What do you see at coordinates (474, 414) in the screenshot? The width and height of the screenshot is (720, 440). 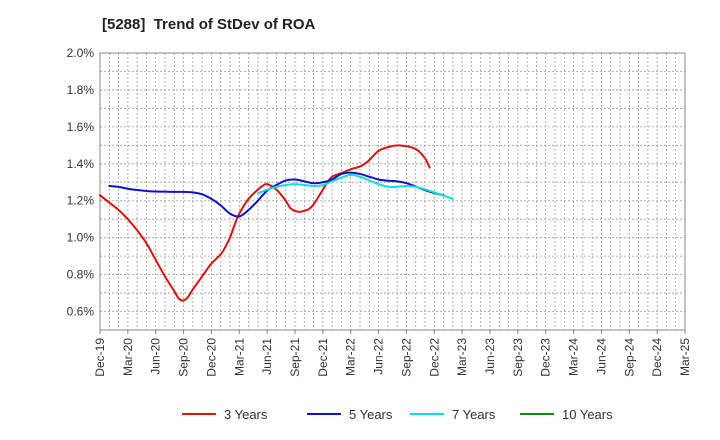 I see `legend-label: 7 Years` at bounding box center [474, 414].